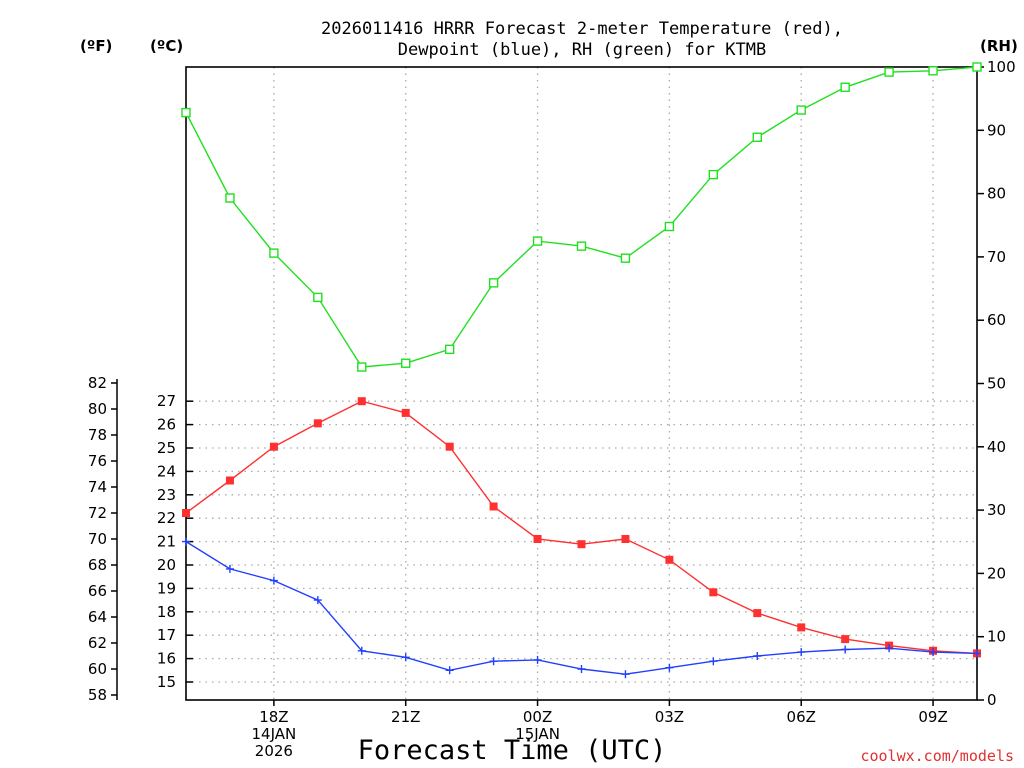 This screenshot has width=1024, height=768. Describe the element at coordinates (97, 487) in the screenshot. I see `fahrenheit-tick-label: 74` at that location.